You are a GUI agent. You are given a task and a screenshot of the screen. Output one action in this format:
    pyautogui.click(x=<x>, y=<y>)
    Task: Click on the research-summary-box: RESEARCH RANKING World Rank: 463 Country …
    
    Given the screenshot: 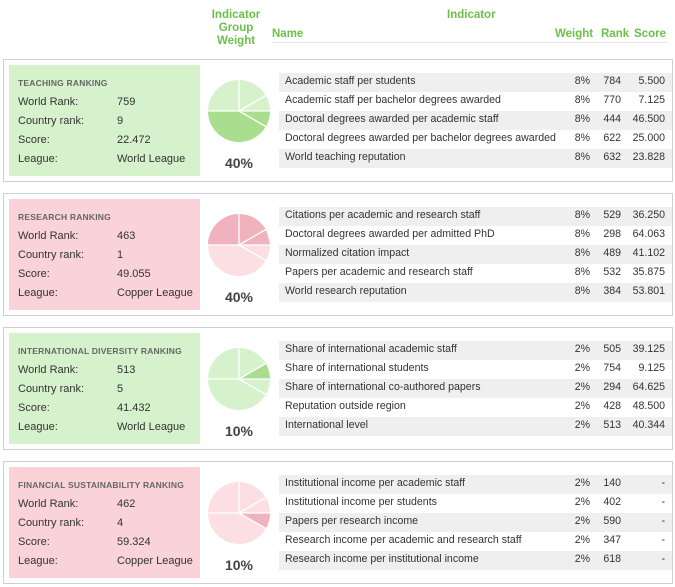 What is the action you would take?
    pyautogui.click(x=104, y=254)
    